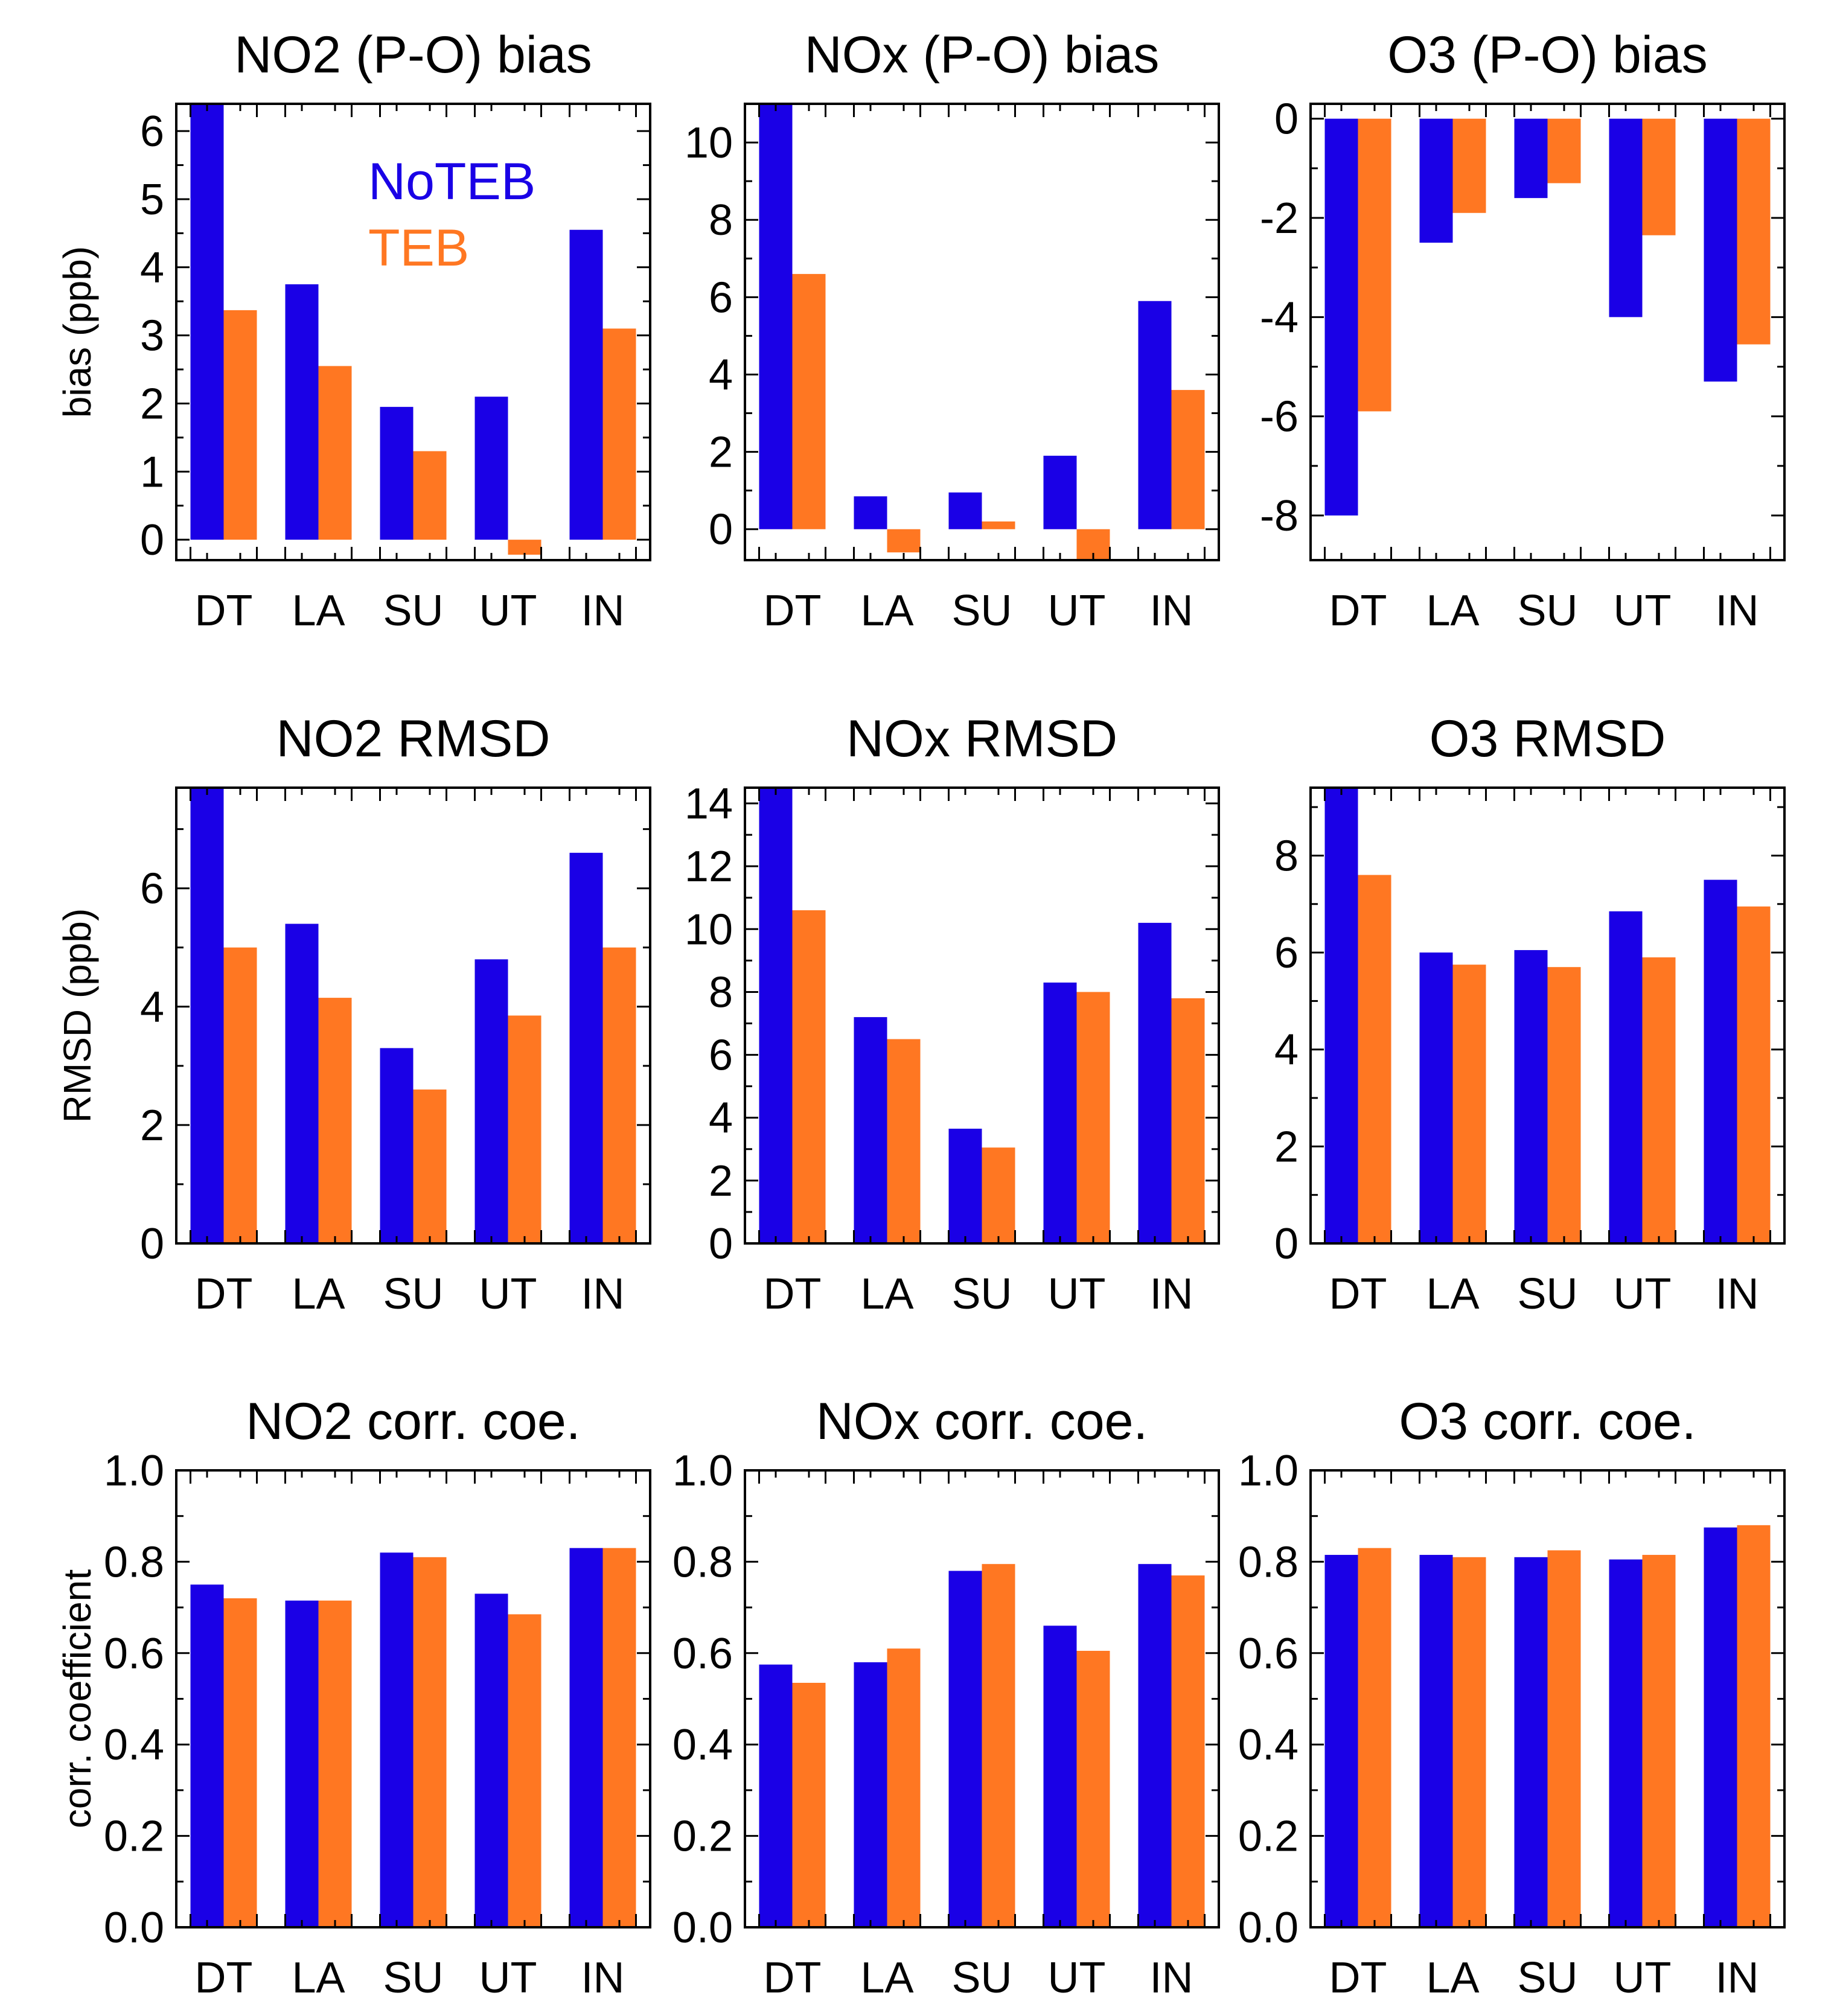  Describe the element at coordinates (709, 929) in the screenshot. I see `y-tick-label: 10` at that location.